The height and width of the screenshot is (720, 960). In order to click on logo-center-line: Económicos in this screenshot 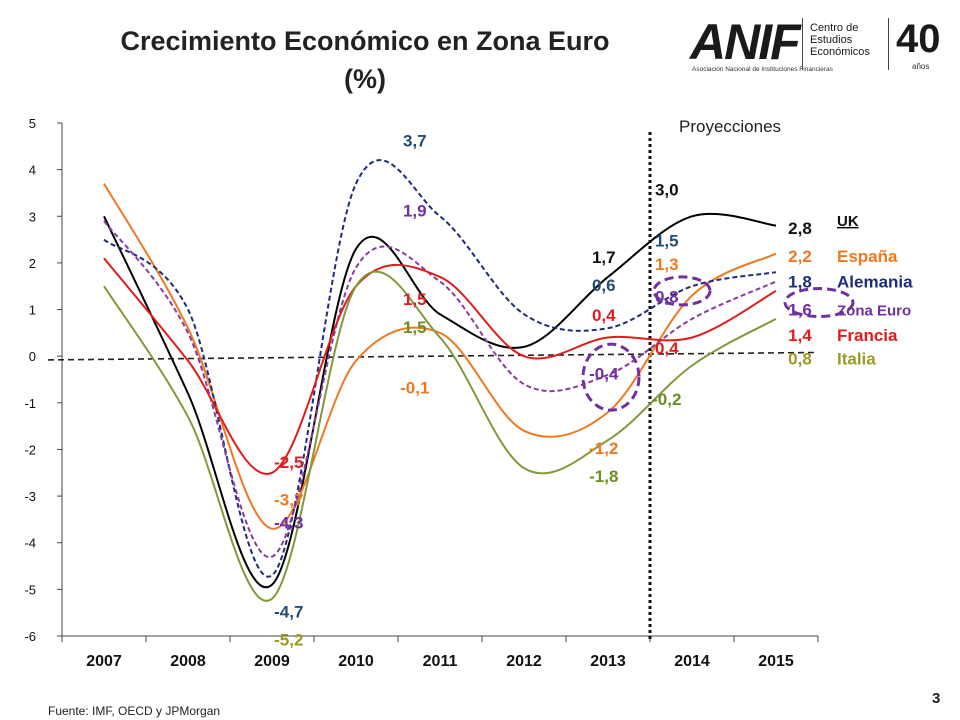, I will do `click(840, 52)`.